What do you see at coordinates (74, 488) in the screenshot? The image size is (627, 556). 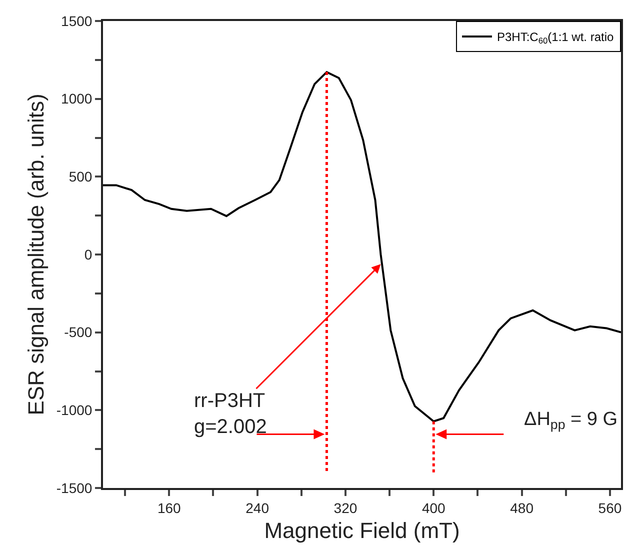 I see `y-tick-label: -1500` at bounding box center [74, 488].